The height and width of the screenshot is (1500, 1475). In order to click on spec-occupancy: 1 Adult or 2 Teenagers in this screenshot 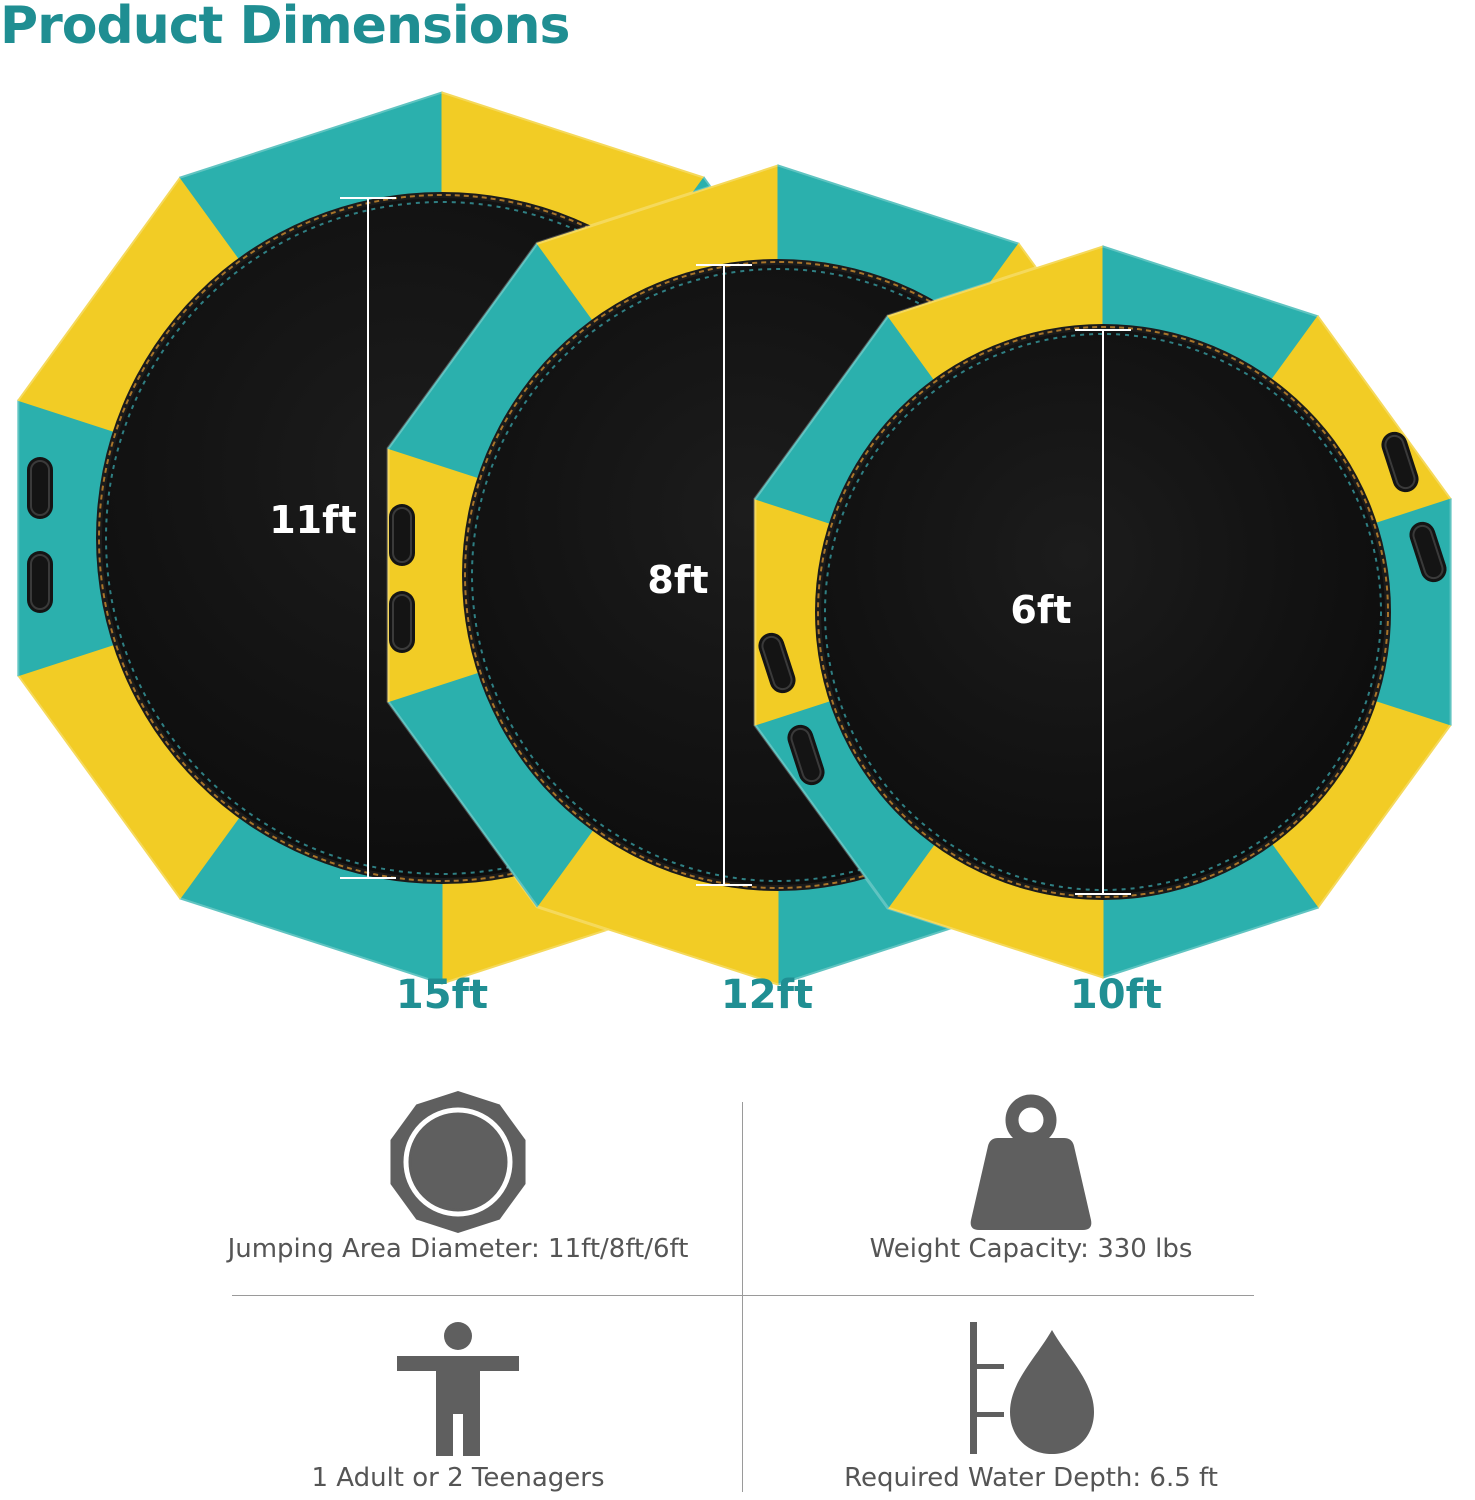, I will do `click(458, 1478)`.